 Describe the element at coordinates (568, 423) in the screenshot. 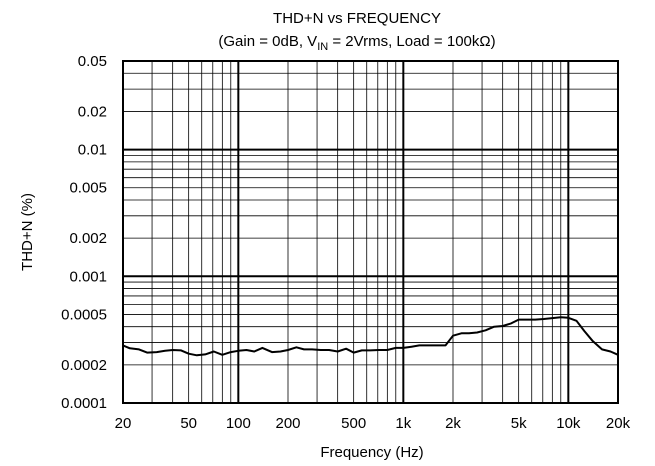

I see `x-tick-label: 10k` at that location.